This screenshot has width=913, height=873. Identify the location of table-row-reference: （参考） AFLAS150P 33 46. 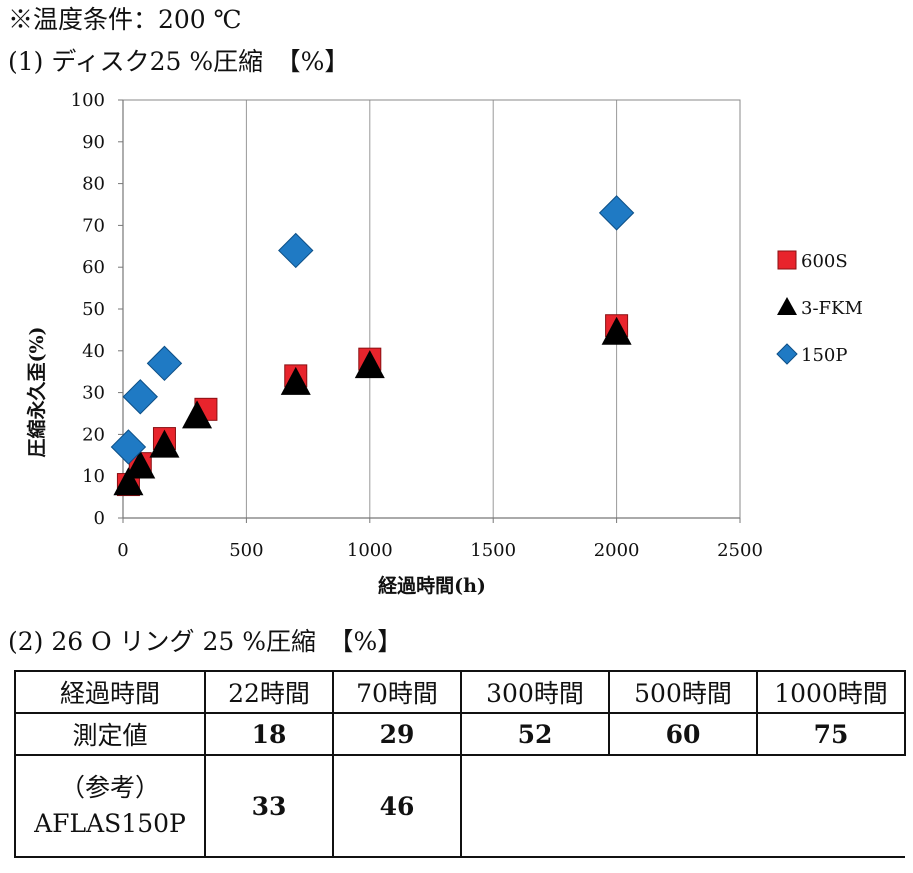
(459, 806).